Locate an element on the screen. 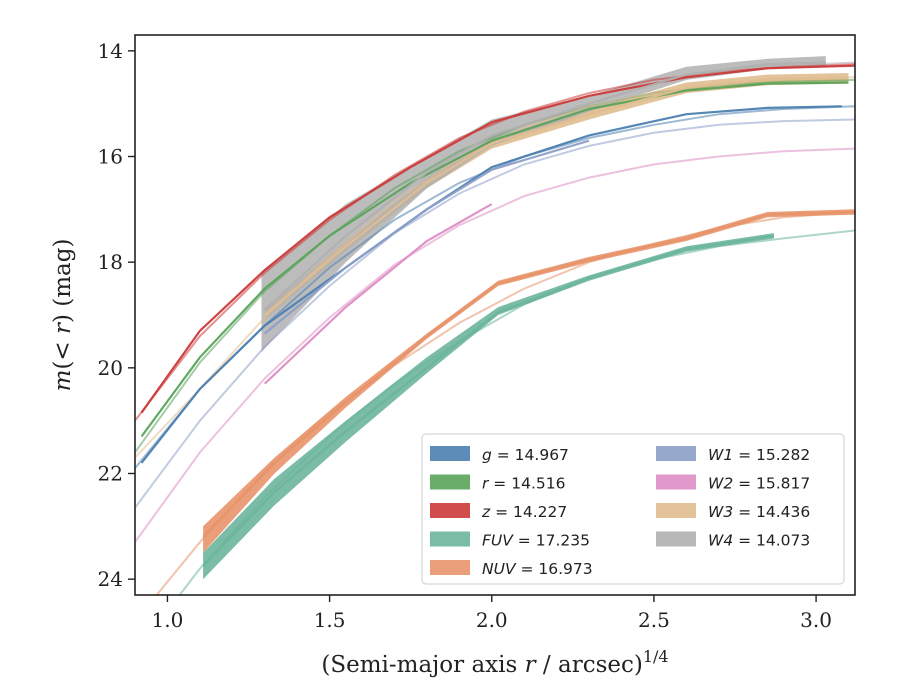 The image size is (900, 700). legend-swatch-fuv is located at coordinates (450, 539).